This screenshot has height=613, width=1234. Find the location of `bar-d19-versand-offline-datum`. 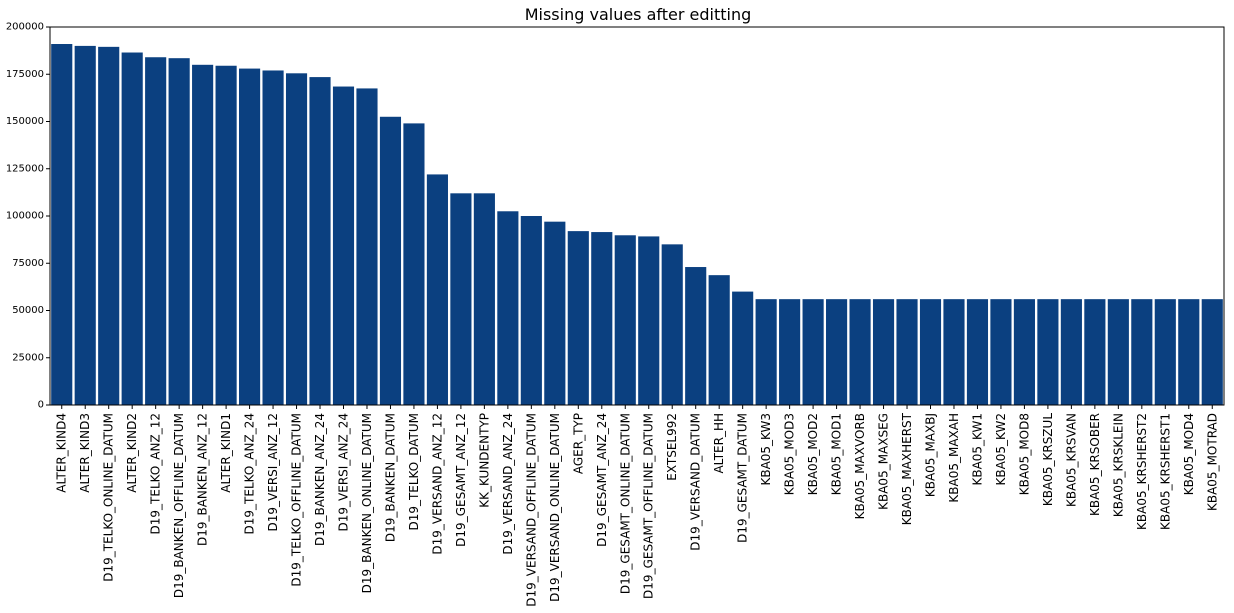

bar-d19-versand-offline-datum is located at coordinates (531, 310).